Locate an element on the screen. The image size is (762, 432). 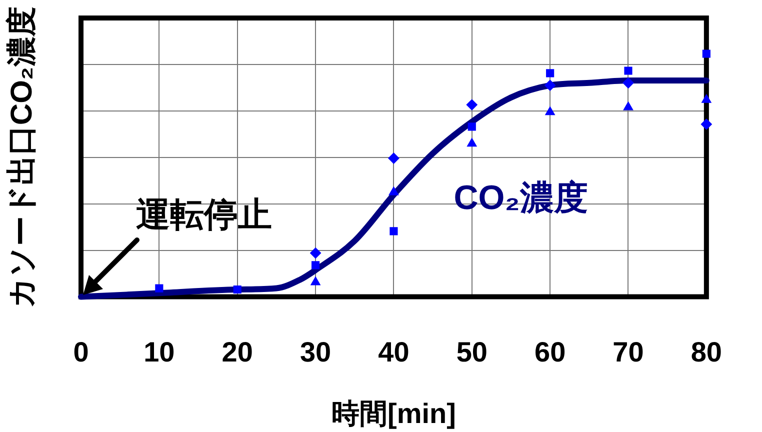
annotation: 運転停止 is located at coordinates (204, 215).